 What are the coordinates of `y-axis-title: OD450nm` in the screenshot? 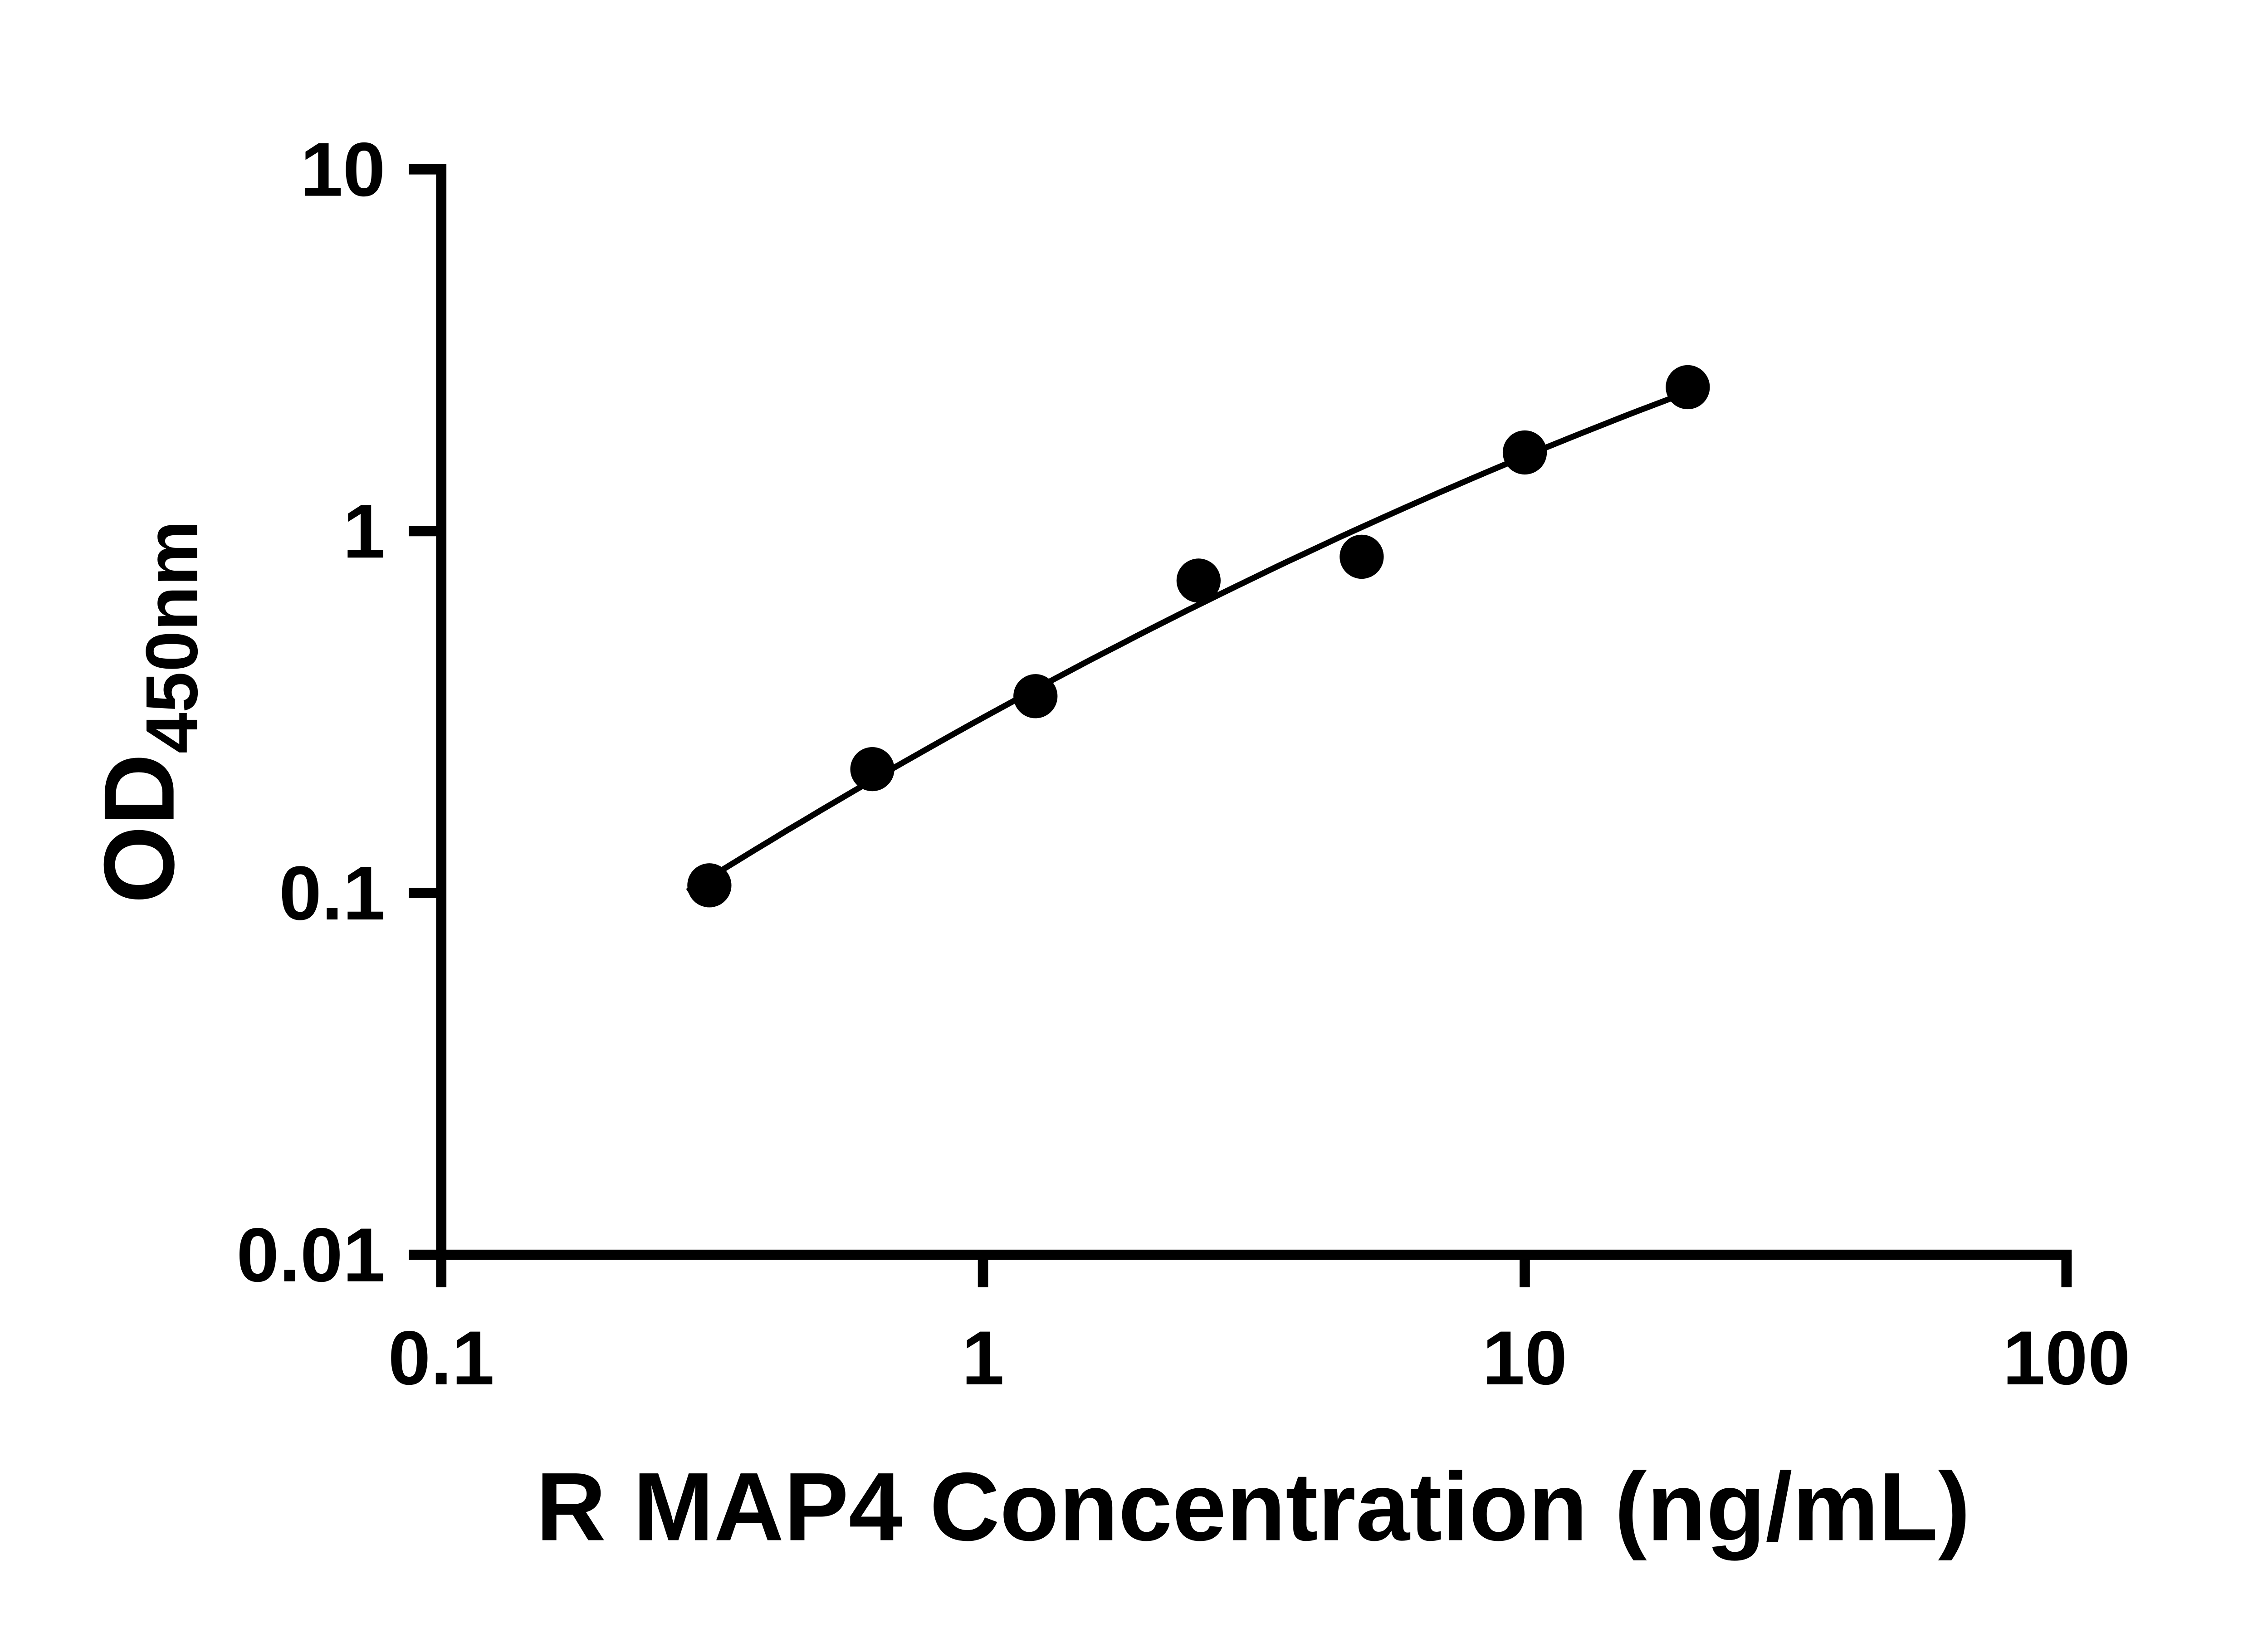 It's located at (148, 712).